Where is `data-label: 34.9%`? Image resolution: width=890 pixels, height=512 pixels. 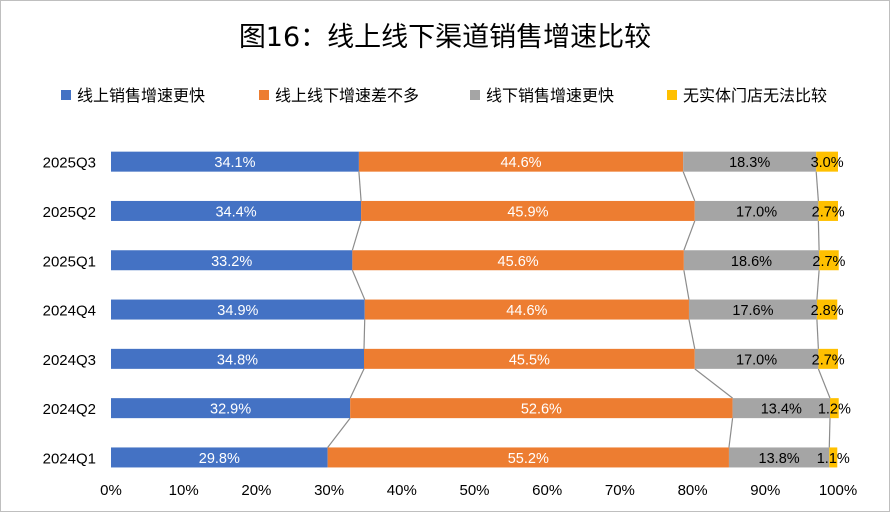 data-label: 34.9% is located at coordinates (237, 311).